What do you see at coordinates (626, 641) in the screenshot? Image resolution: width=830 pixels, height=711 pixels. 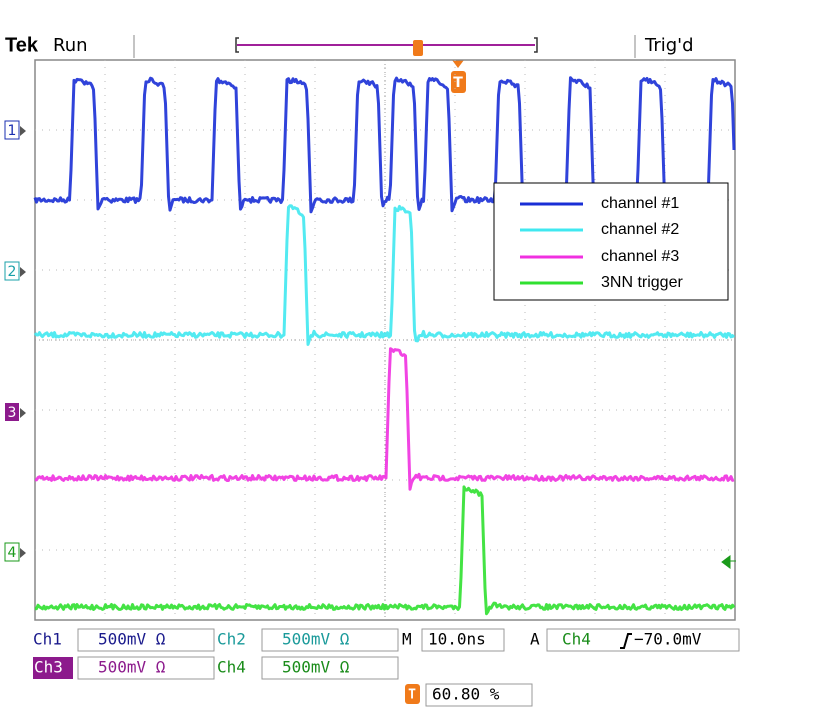 I see `edge-icon` at bounding box center [626, 641].